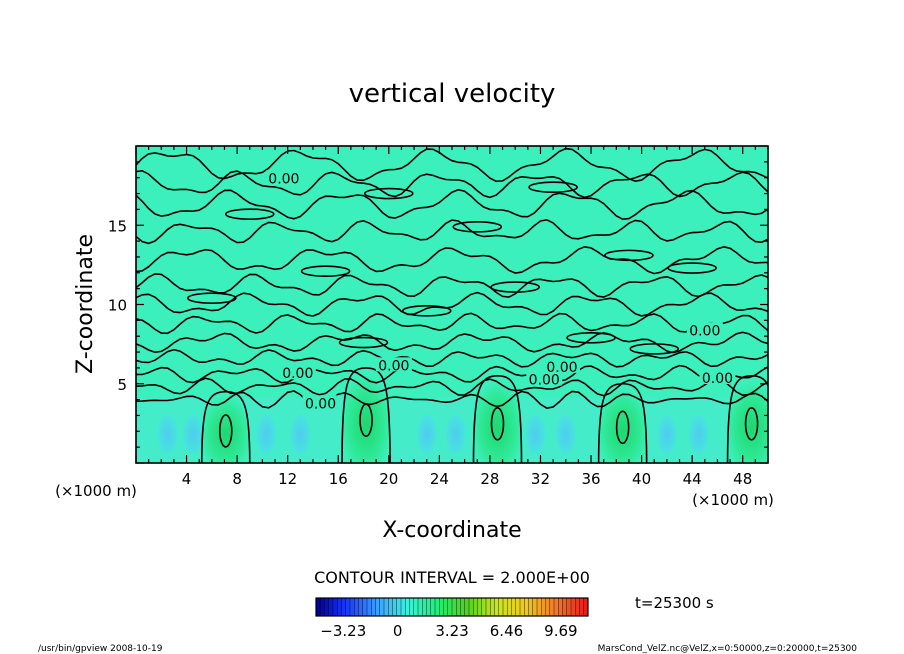 The image size is (904, 654). I want to click on x-tick-label: 40, so click(641, 479).